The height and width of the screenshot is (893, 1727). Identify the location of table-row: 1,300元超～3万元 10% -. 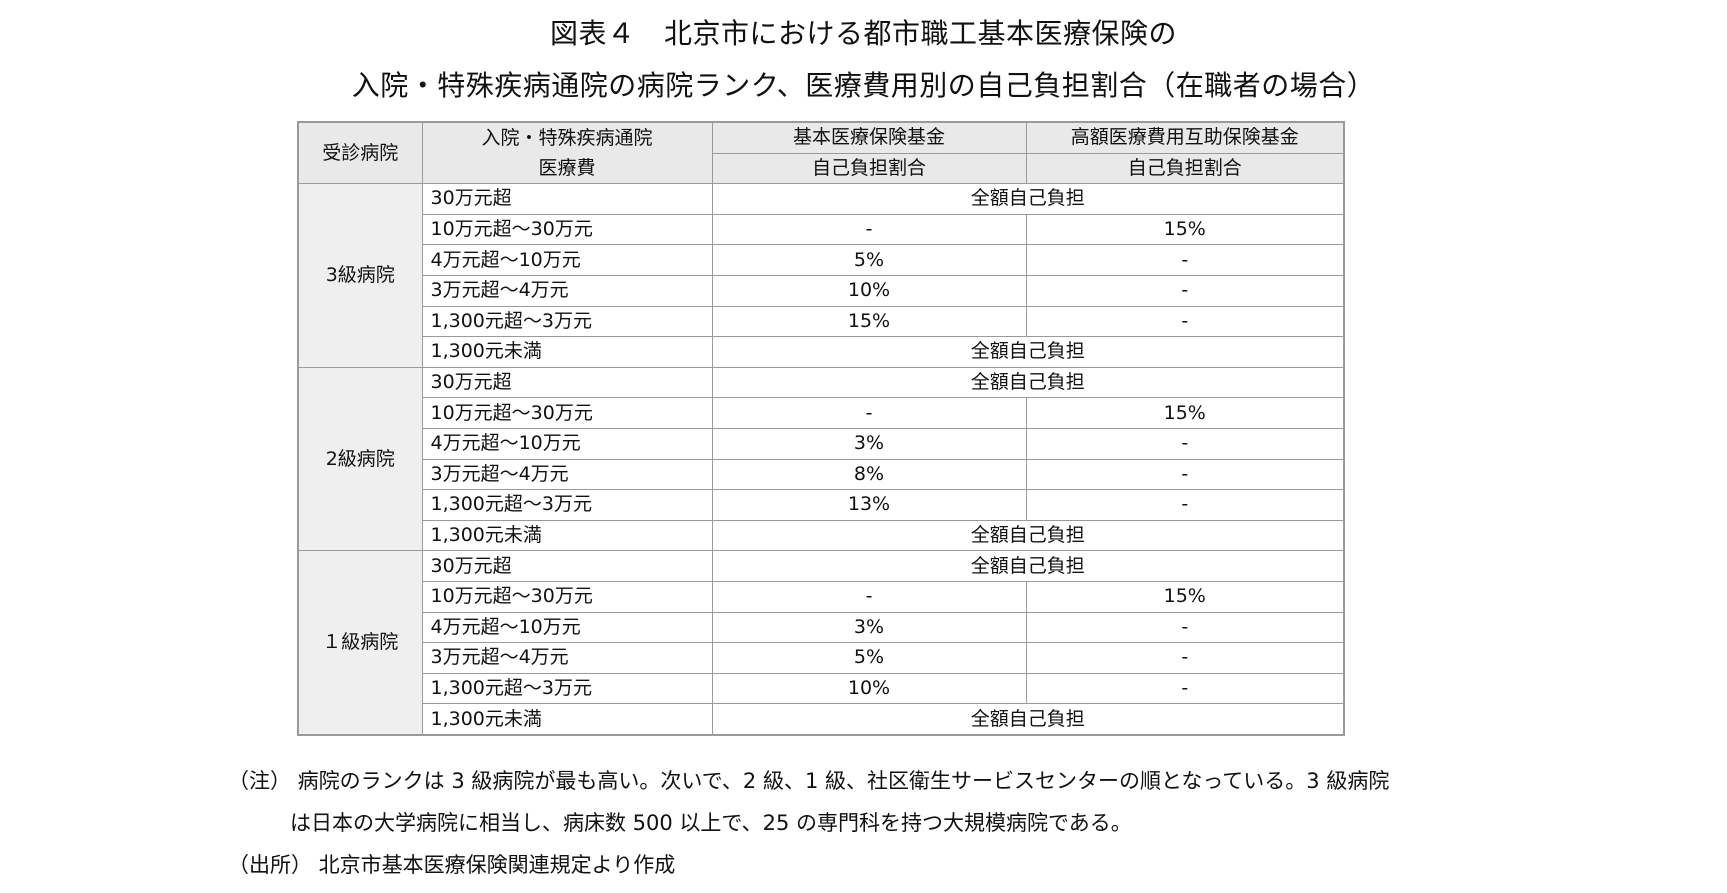
(821, 688).